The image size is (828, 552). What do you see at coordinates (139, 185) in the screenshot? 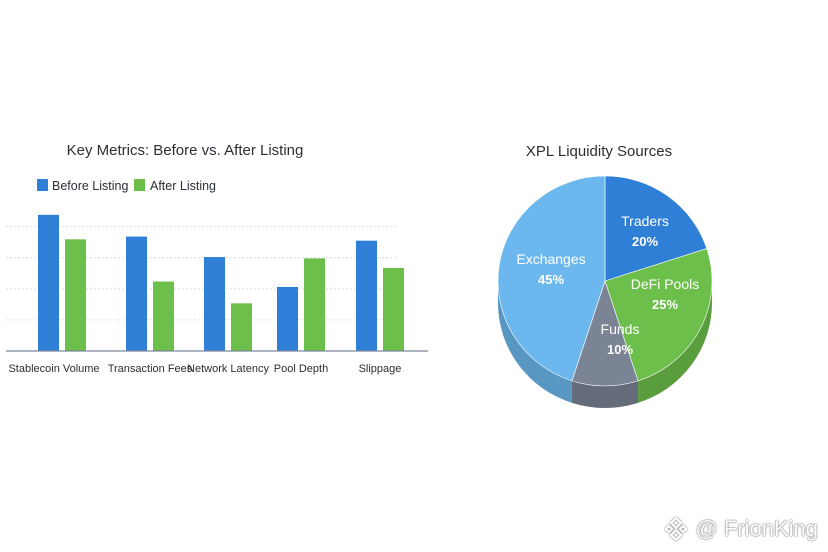
I see `legend-swatch-after` at bounding box center [139, 185].